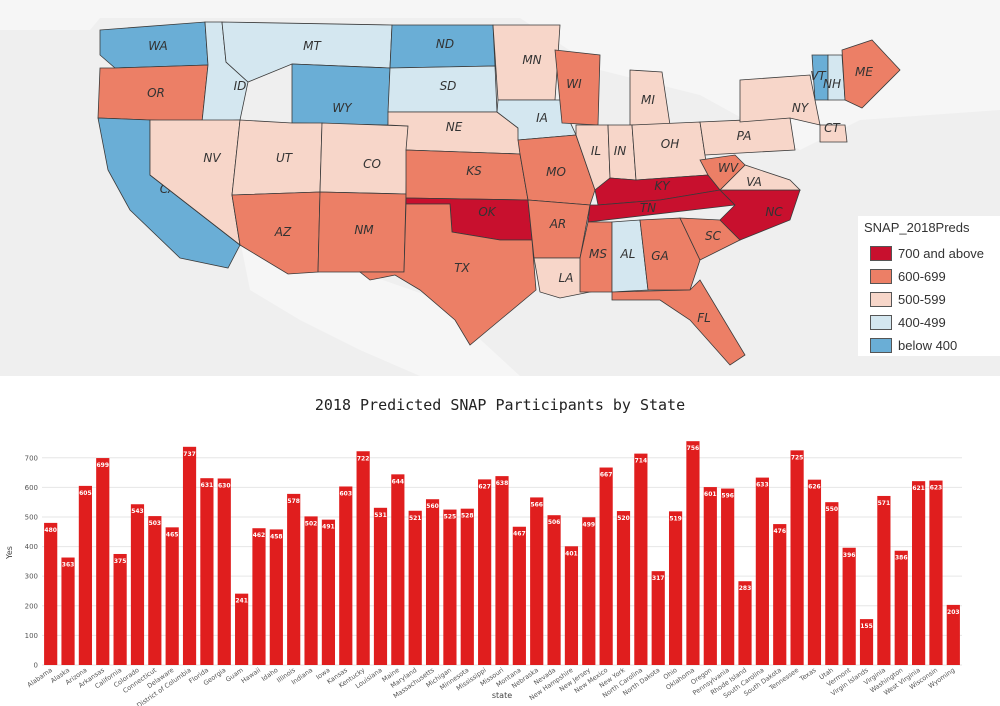 This screenshot has width=1000, height=706. I want to click on legend-item: 500-599, so click(908, 299).